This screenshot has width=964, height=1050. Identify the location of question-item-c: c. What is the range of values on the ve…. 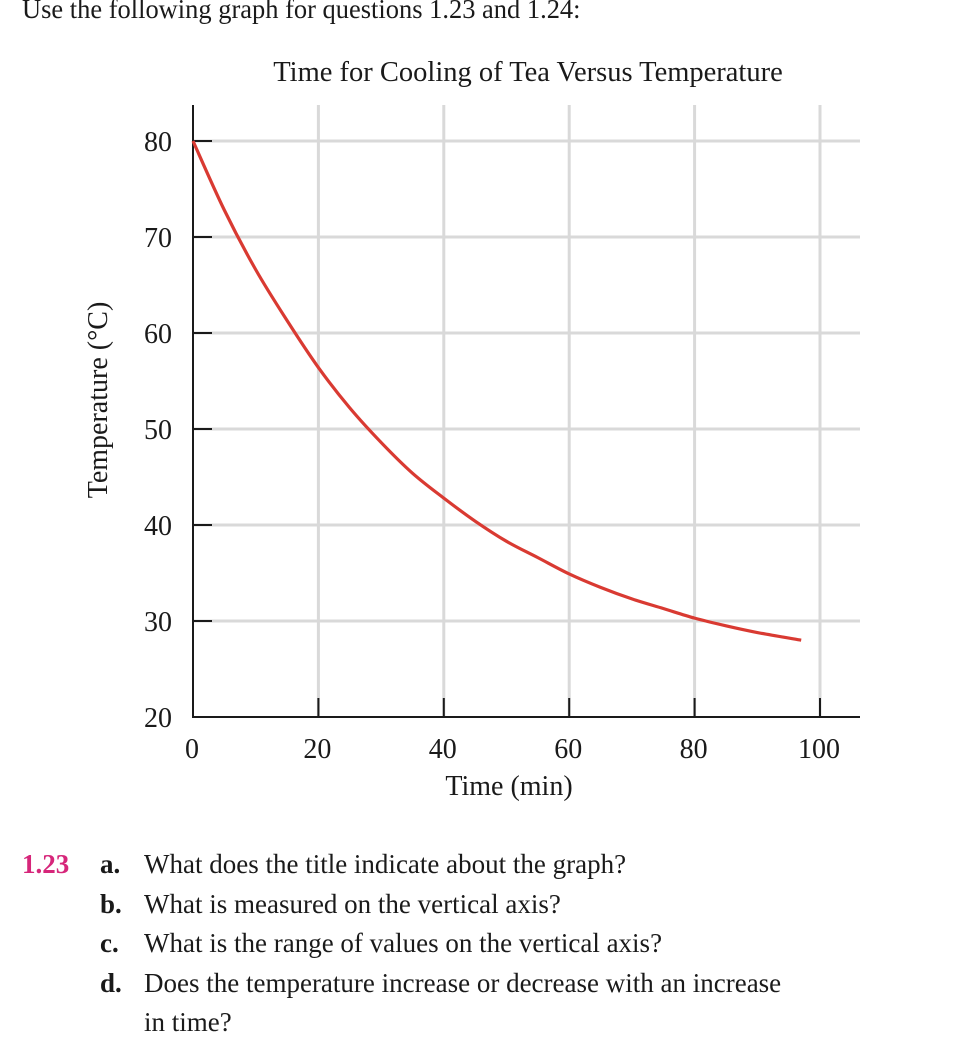
(401, 944).